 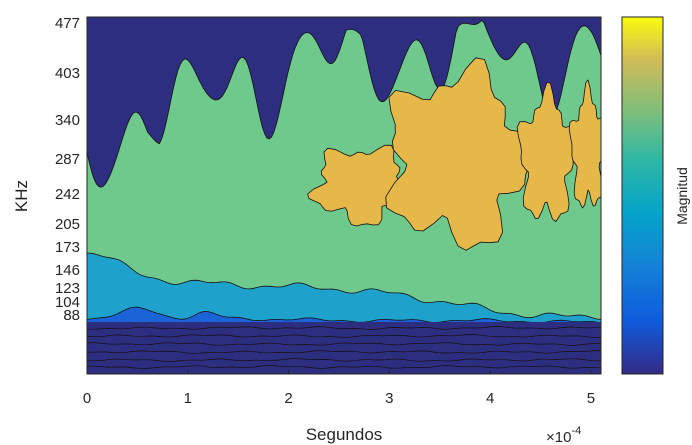 I want to click on x-axis: 0 1 2 3 4 5, so click(x=339, y=388).